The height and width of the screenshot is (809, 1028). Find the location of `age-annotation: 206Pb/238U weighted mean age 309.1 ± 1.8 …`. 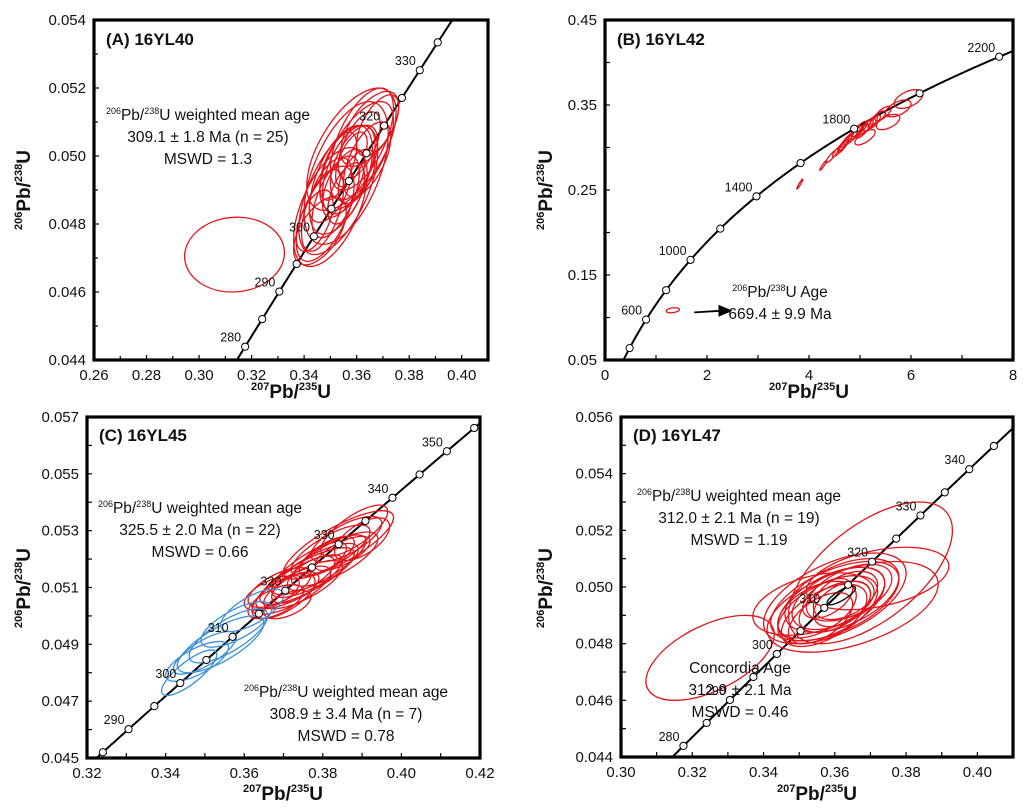

age-annotation: 206Pb/238U weighted mean age 309.1 ± 1.8 … is located at coordinates (208, 137).